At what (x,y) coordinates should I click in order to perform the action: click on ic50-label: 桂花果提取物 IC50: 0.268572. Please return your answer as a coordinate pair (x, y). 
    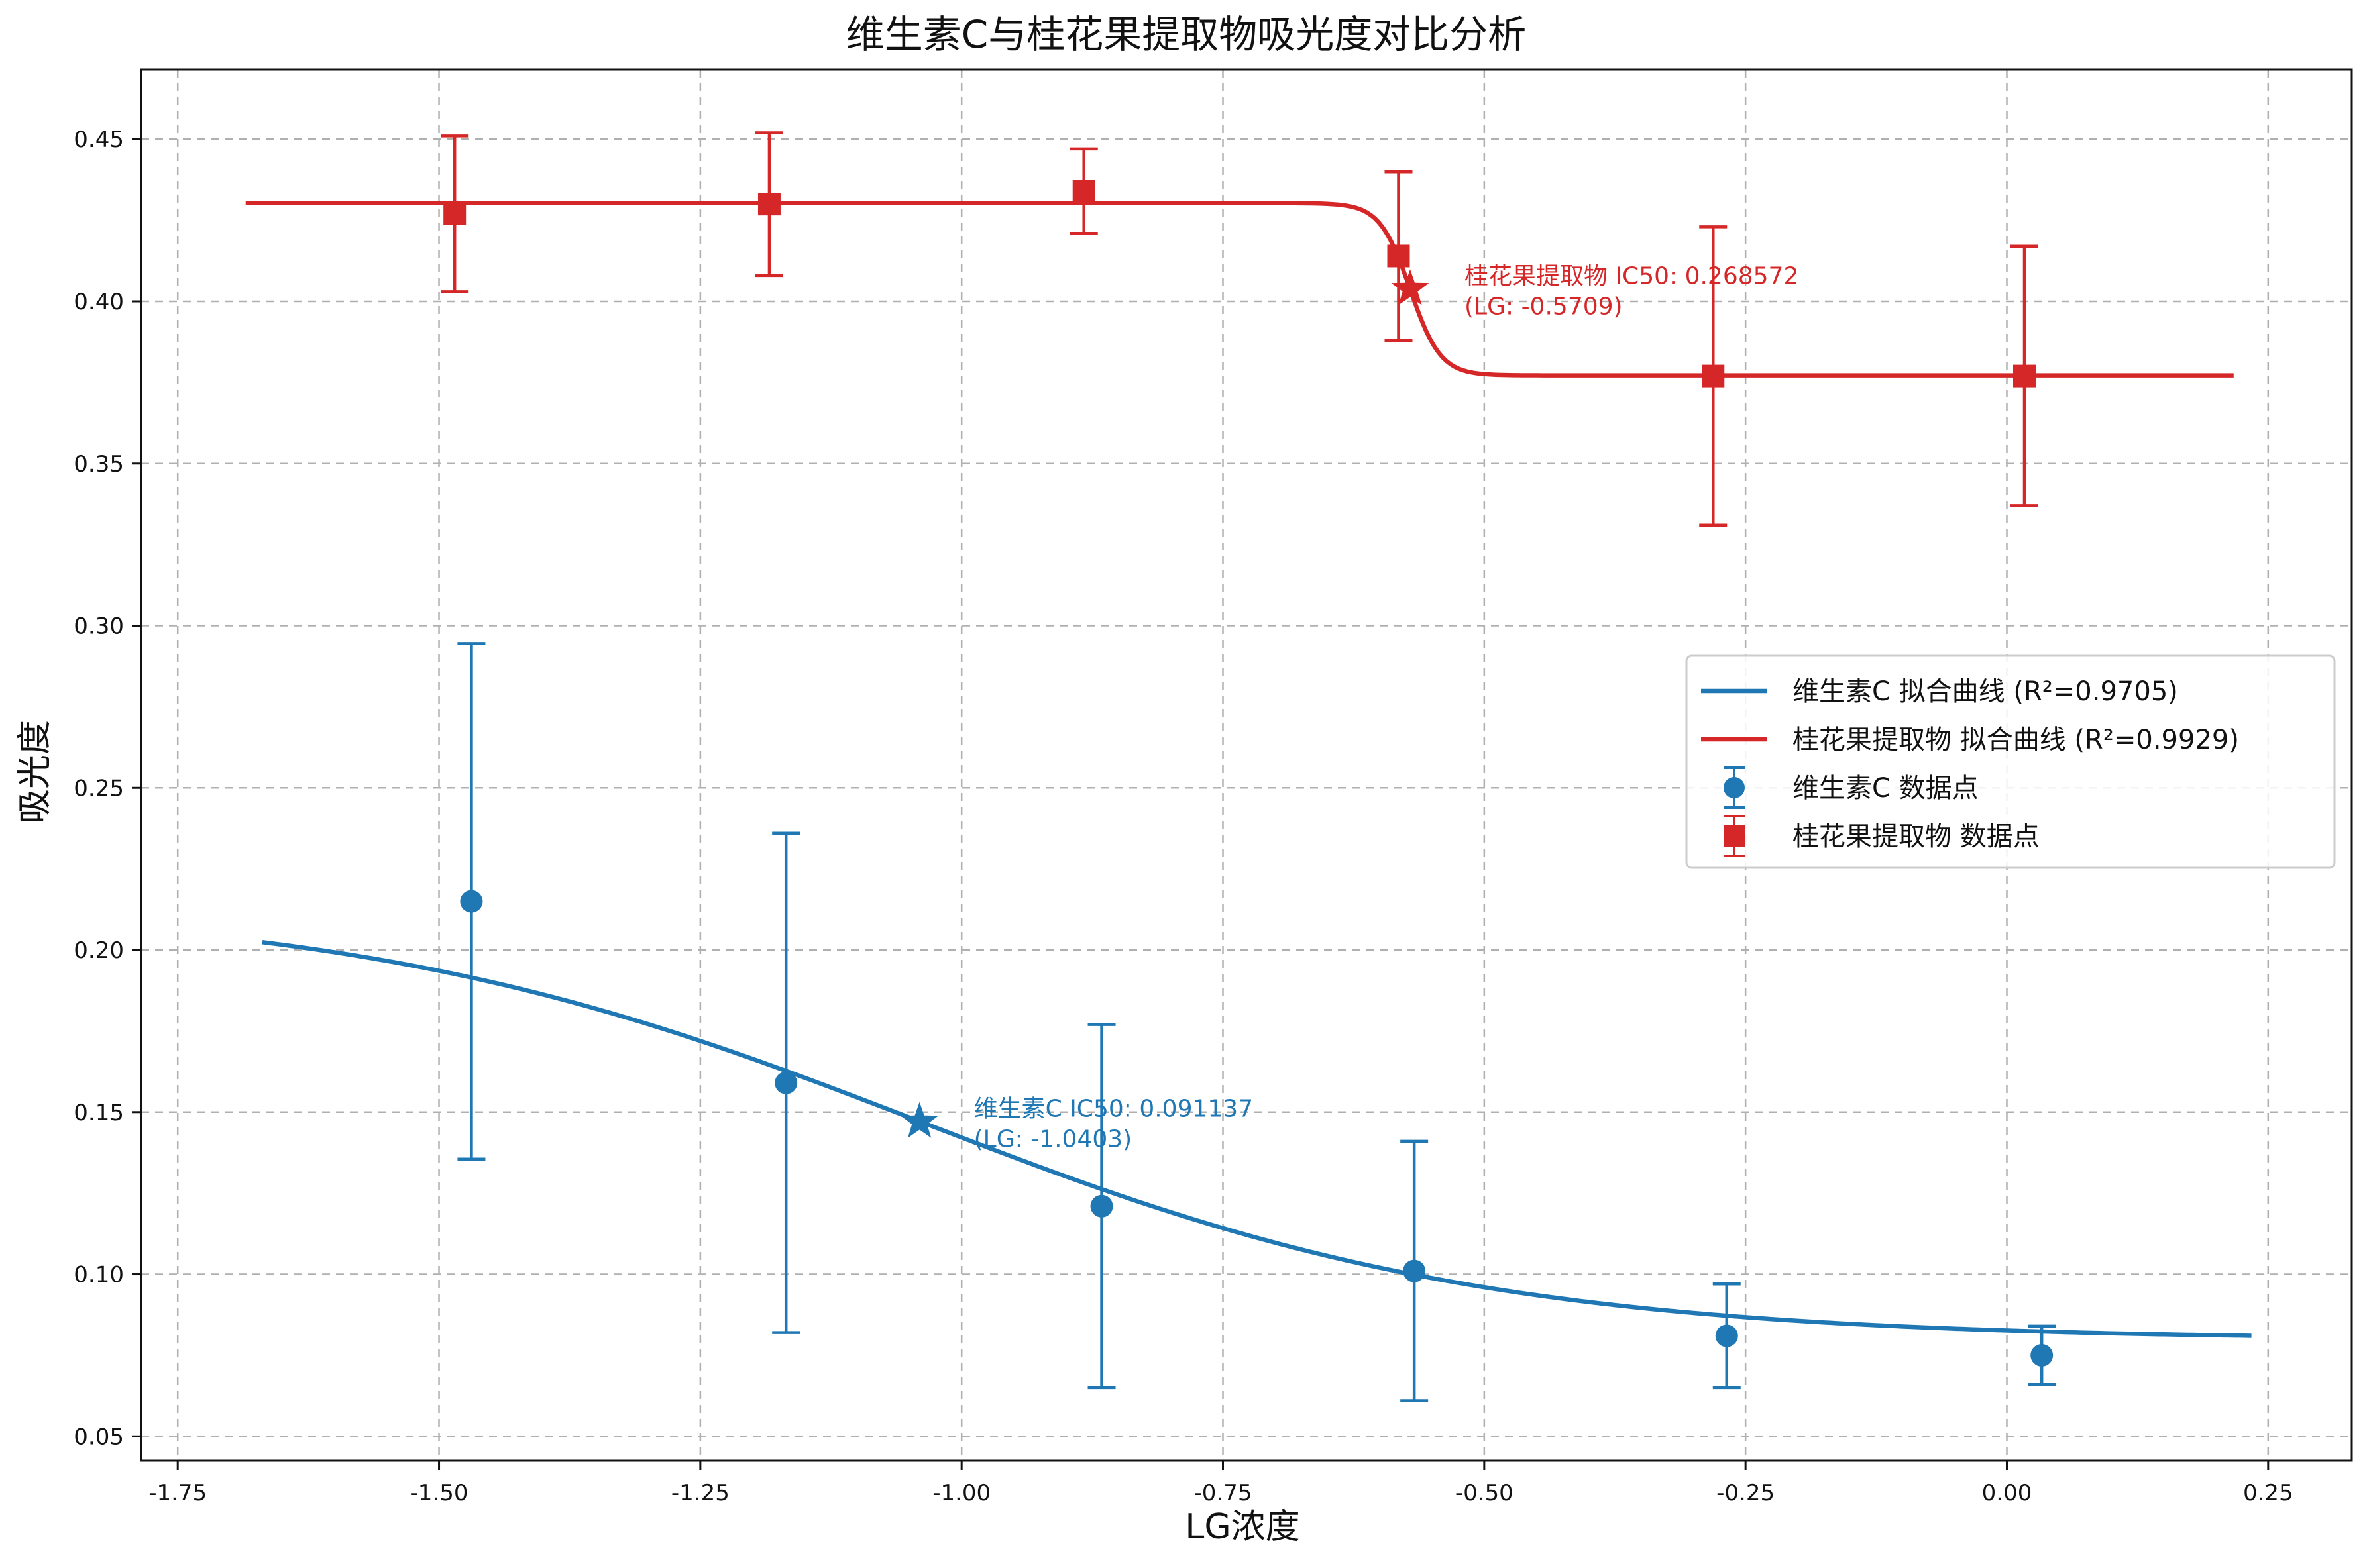
    Looking at the image, I should click on (1631, 275).